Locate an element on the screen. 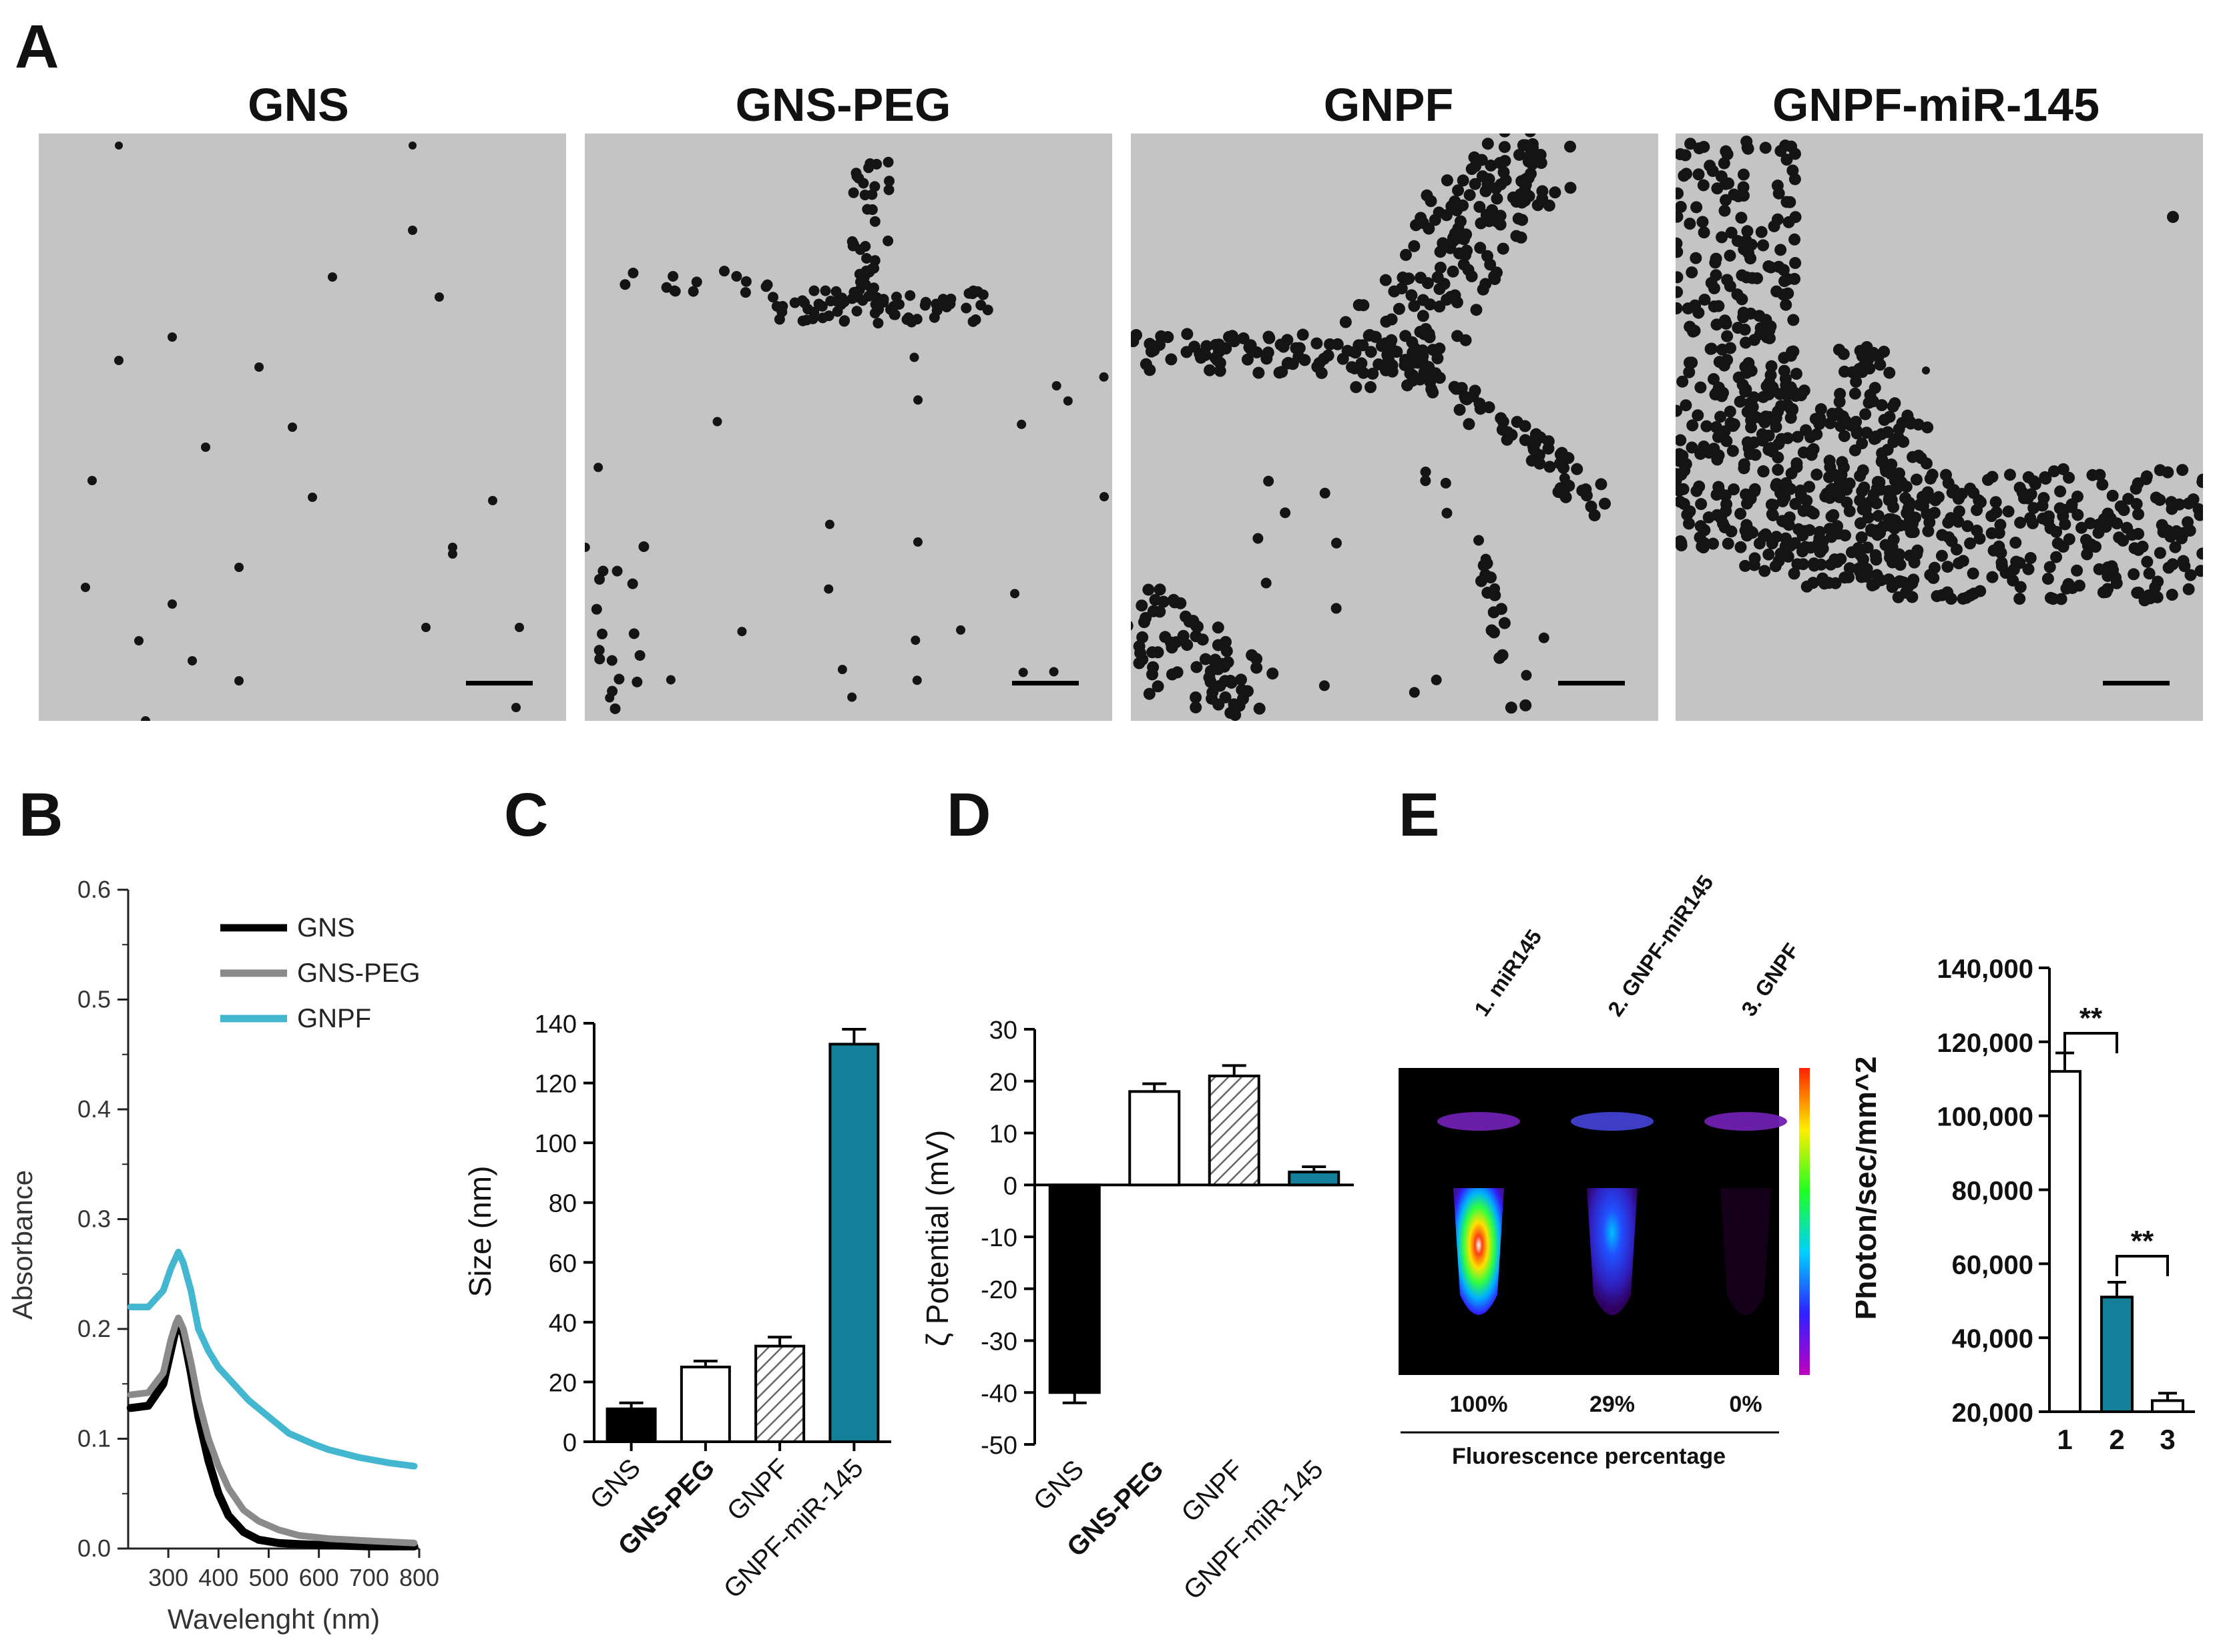 The width and height of the screenshot is (2219, 1652). photon-category-label: 1 is located at coordinates (2064, 1439).